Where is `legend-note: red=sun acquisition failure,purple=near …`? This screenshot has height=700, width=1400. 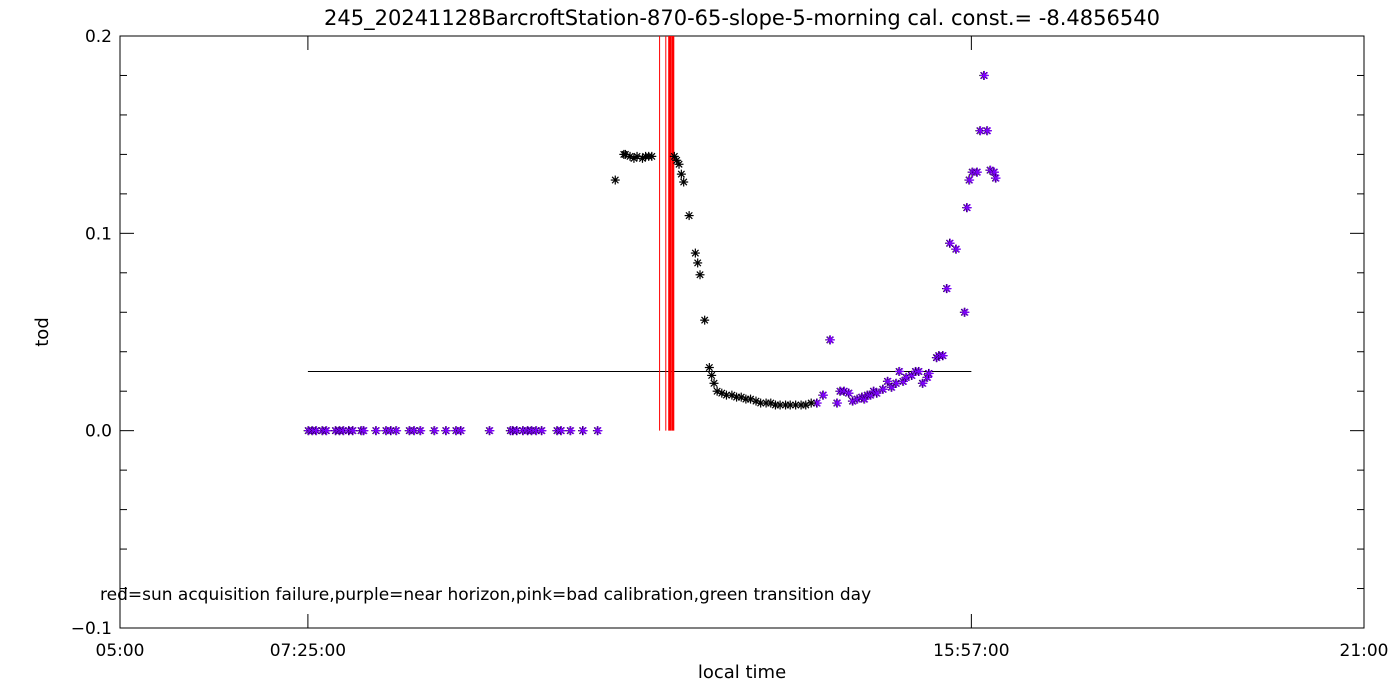
legend-note: red=sun acquisition failure,purple=near … is located at coordinates (485, 595).